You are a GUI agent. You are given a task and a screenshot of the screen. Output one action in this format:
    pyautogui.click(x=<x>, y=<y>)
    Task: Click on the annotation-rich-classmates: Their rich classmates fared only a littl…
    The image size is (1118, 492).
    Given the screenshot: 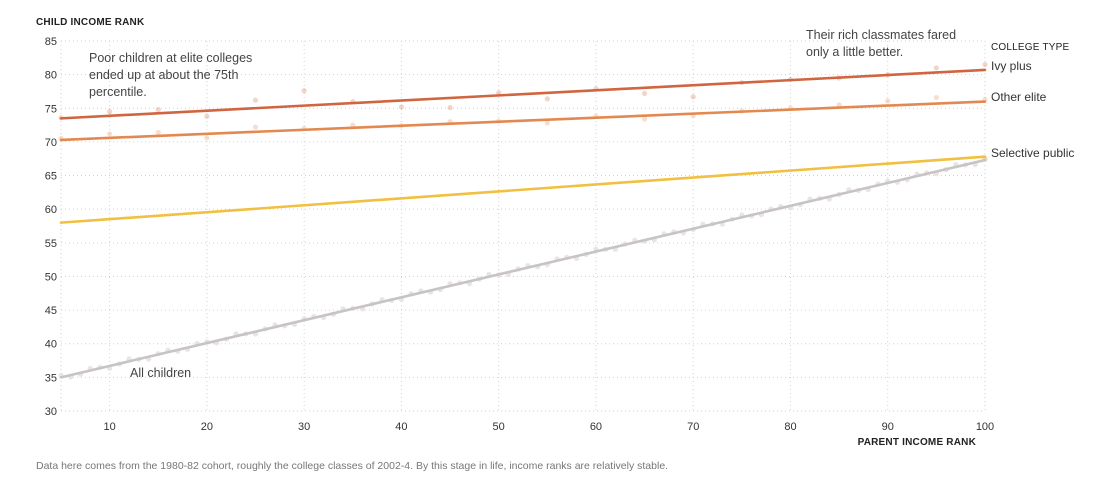 What is the action you would take?
    pyautogui.click(x=881, y=43)
    